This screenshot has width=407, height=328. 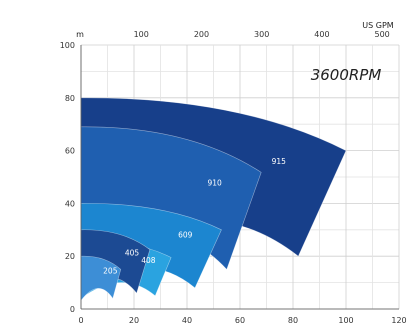 I want to click on y-tick-label: 60, so click(x=70, y=151).